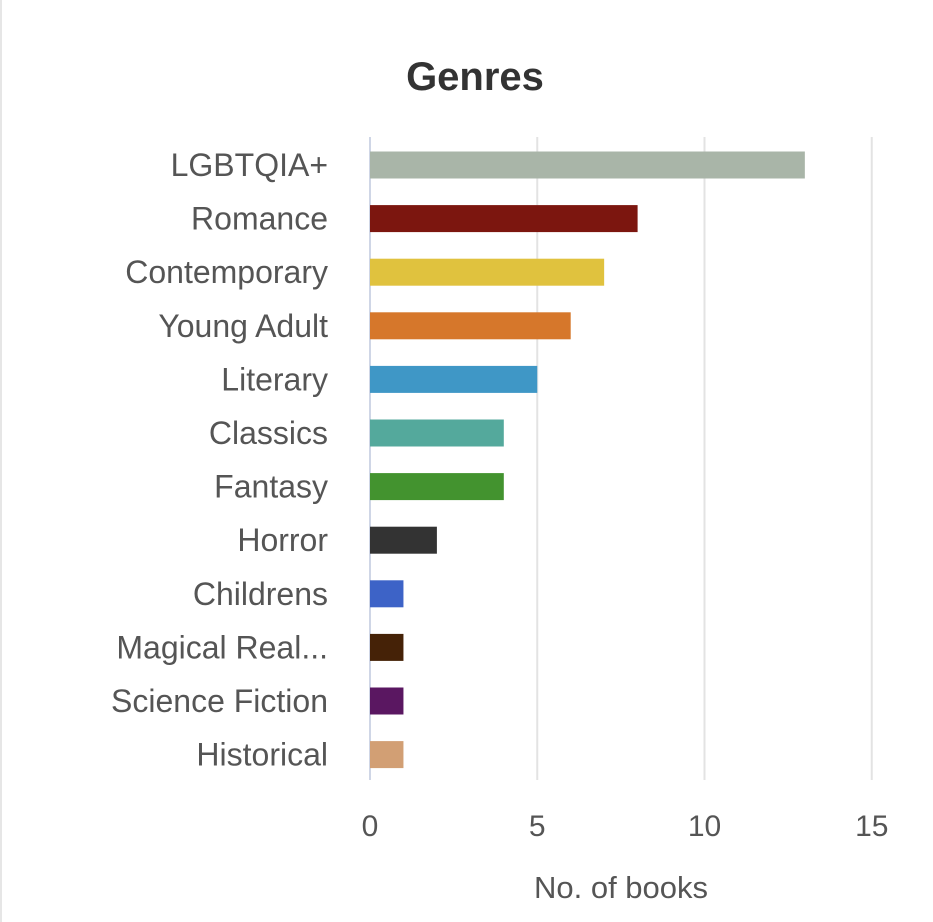  I want to click on category-label: Classics, so click(268, 433).